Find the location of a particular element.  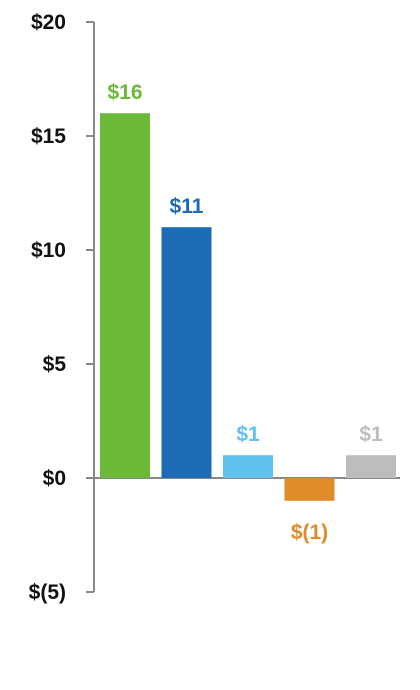

bar-value-label-4: $(1) is located at coordinates (309, 532).